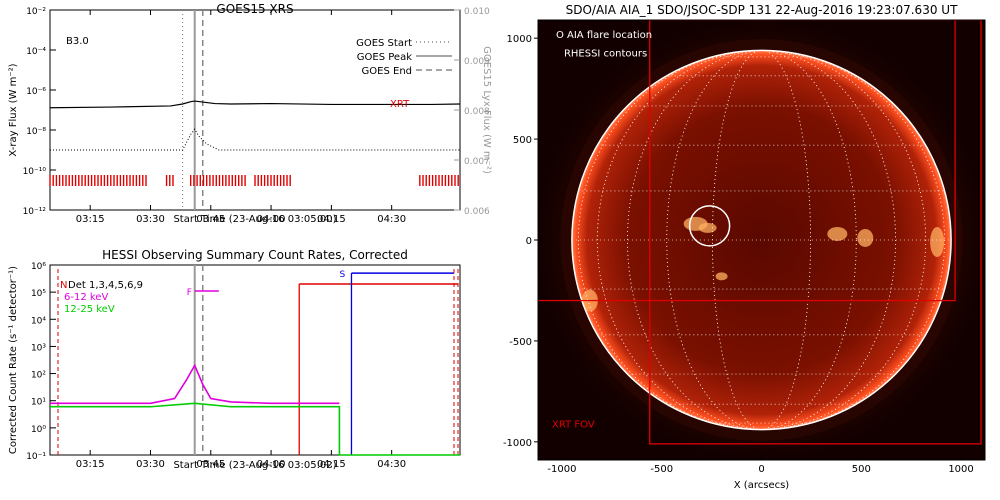  I want to click on goes-legend-label: GOES Start, so click(384, 43).